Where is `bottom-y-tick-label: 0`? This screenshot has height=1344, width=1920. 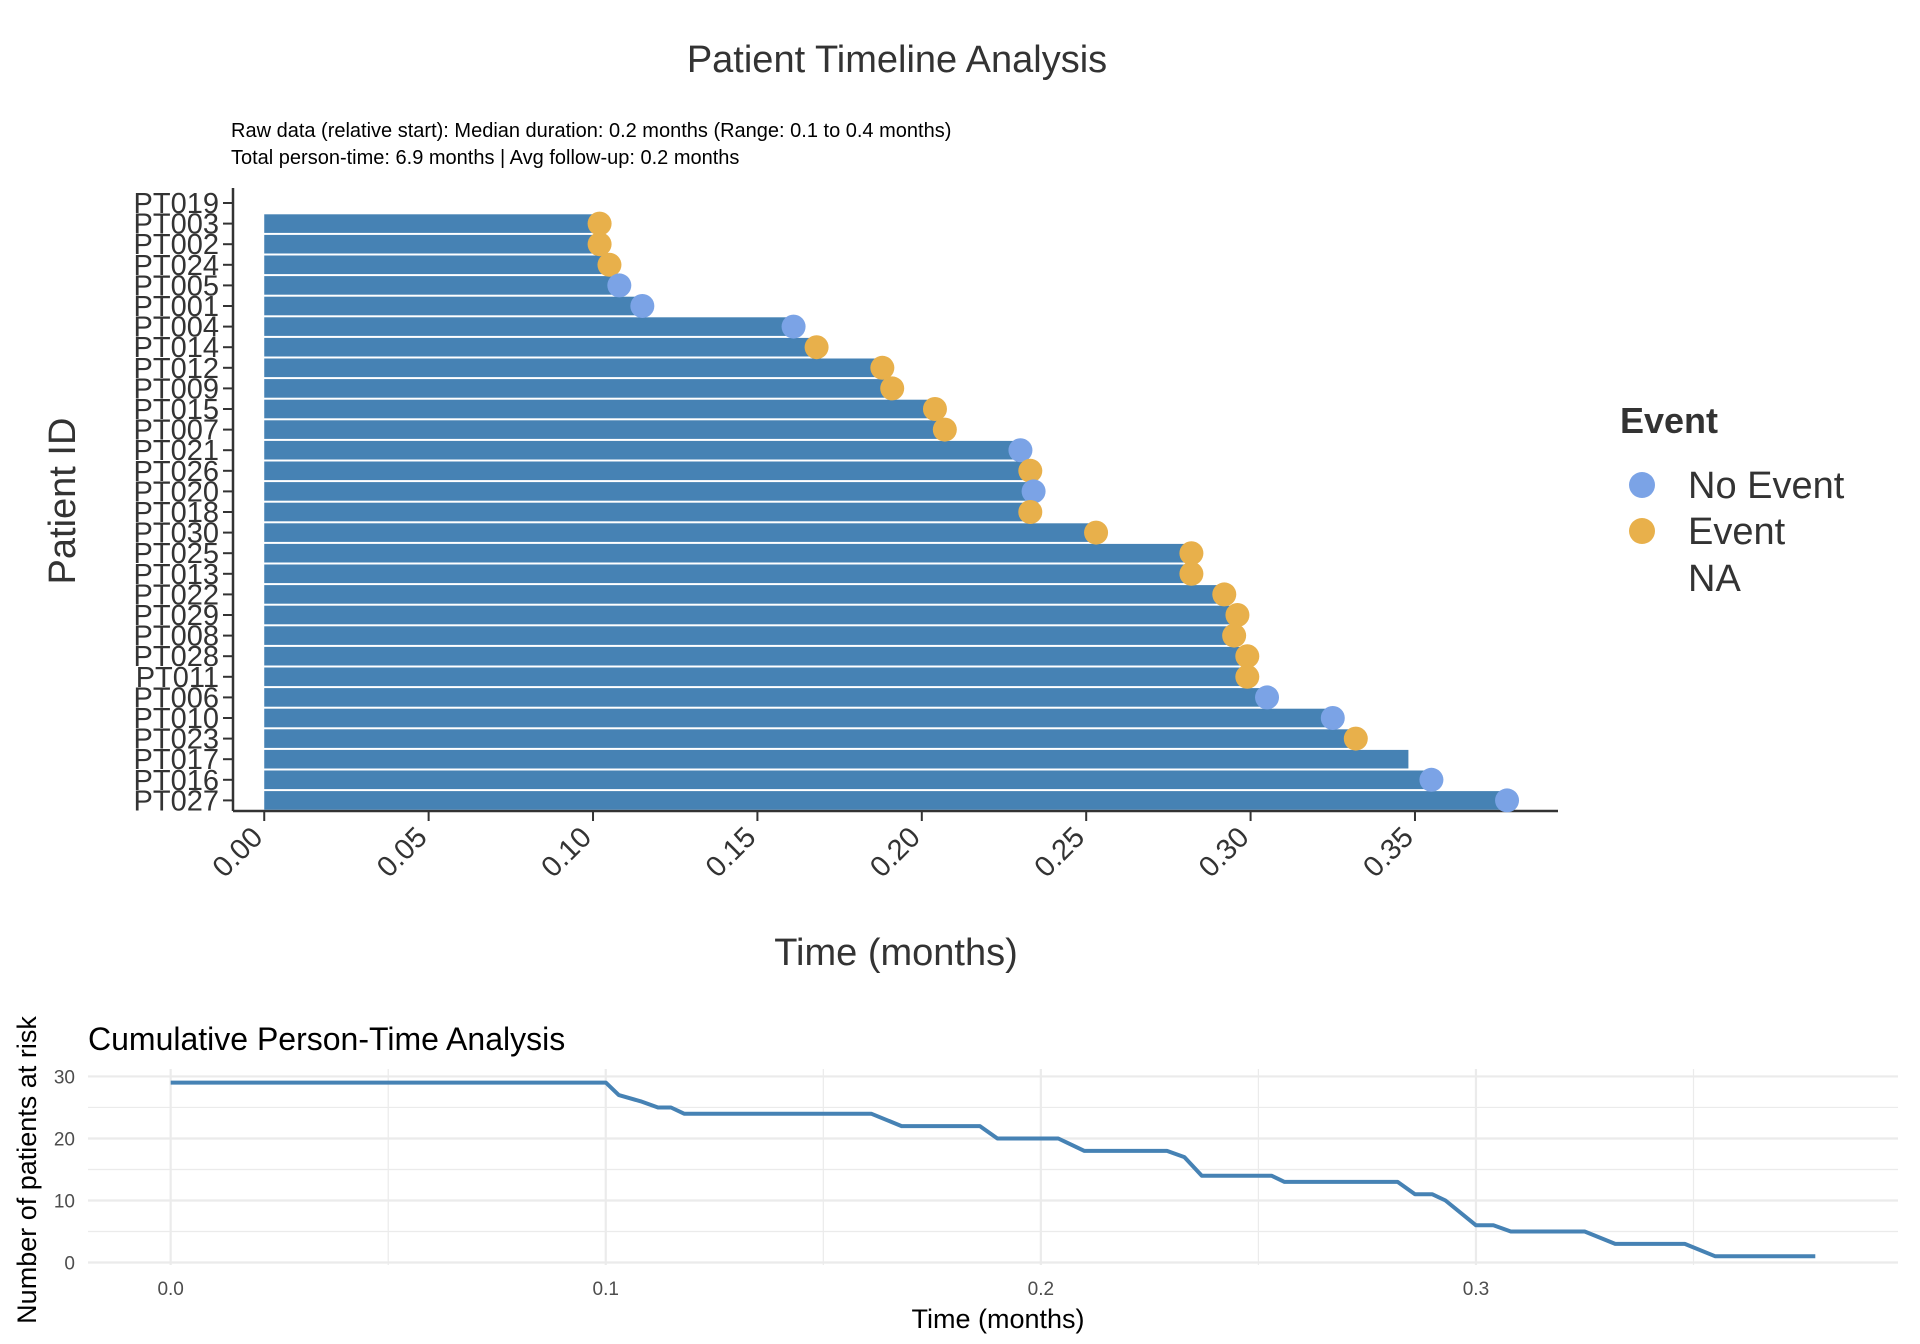 bottom-y-tick-label: 0 is located at coordinates (69, 1264).